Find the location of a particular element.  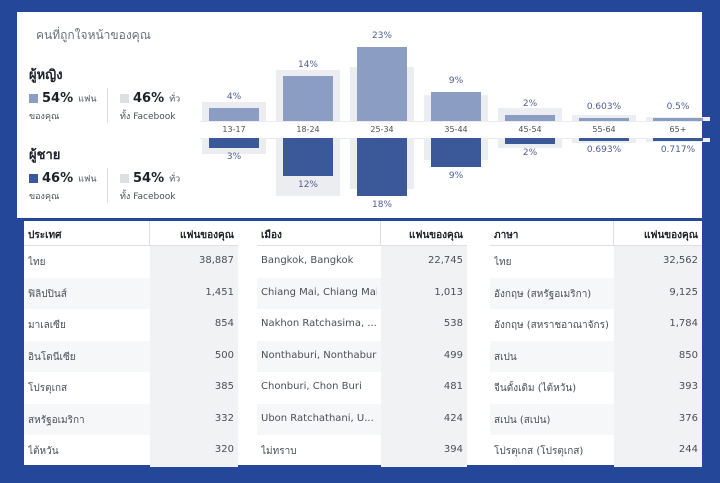

age-tick-label: 45-54 is located at coordinates (530, 129).